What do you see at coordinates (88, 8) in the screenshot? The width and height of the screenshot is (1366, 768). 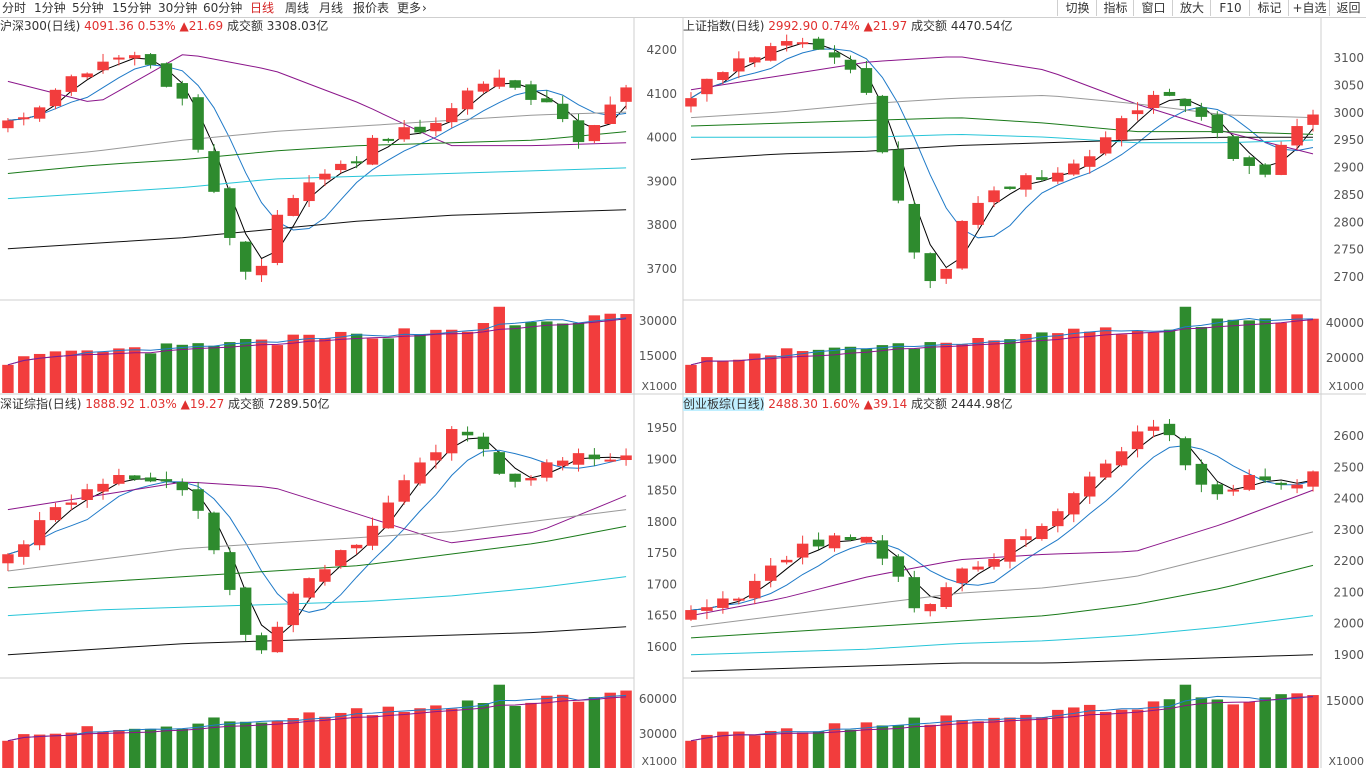 I see `period-tab-2: 5分钟` at bounding box center [88, 8].